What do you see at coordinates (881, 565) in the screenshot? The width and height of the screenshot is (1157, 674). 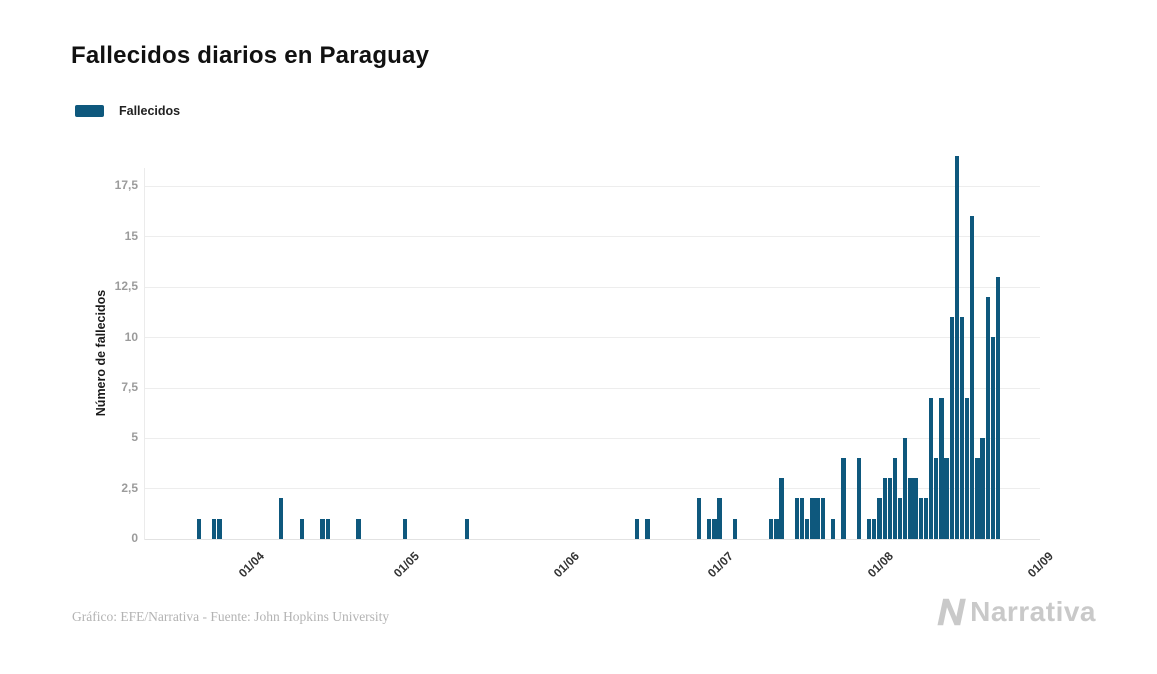 I see `x-tick-label-01-08: 01/08` at bounding box center [881, 565].